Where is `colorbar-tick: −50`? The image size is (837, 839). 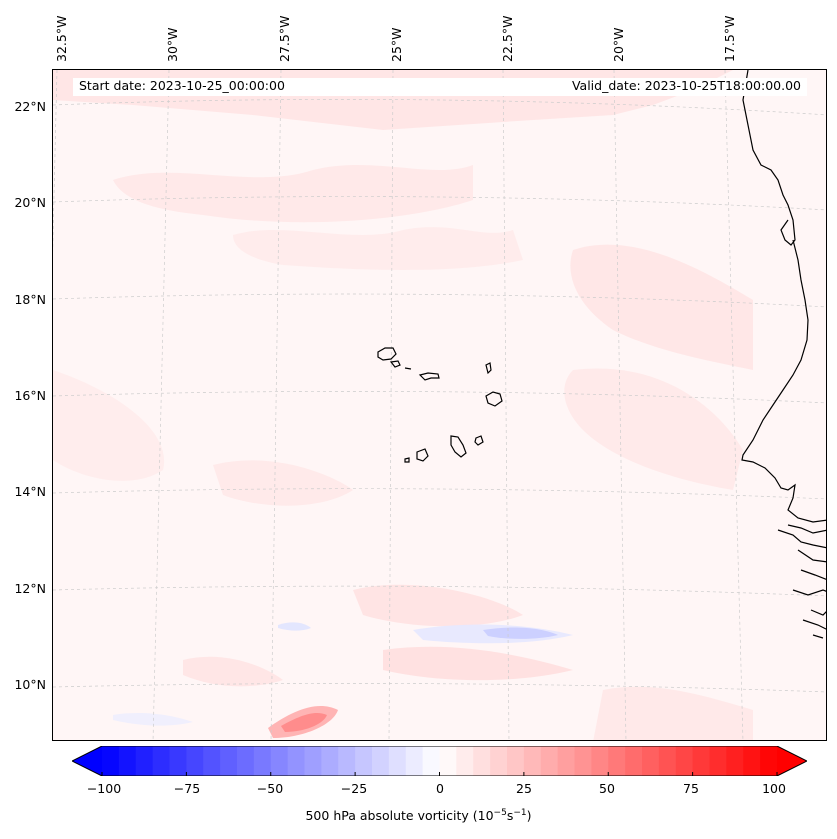 colorbar-tick: −50 is located at coordinates (270, 788).